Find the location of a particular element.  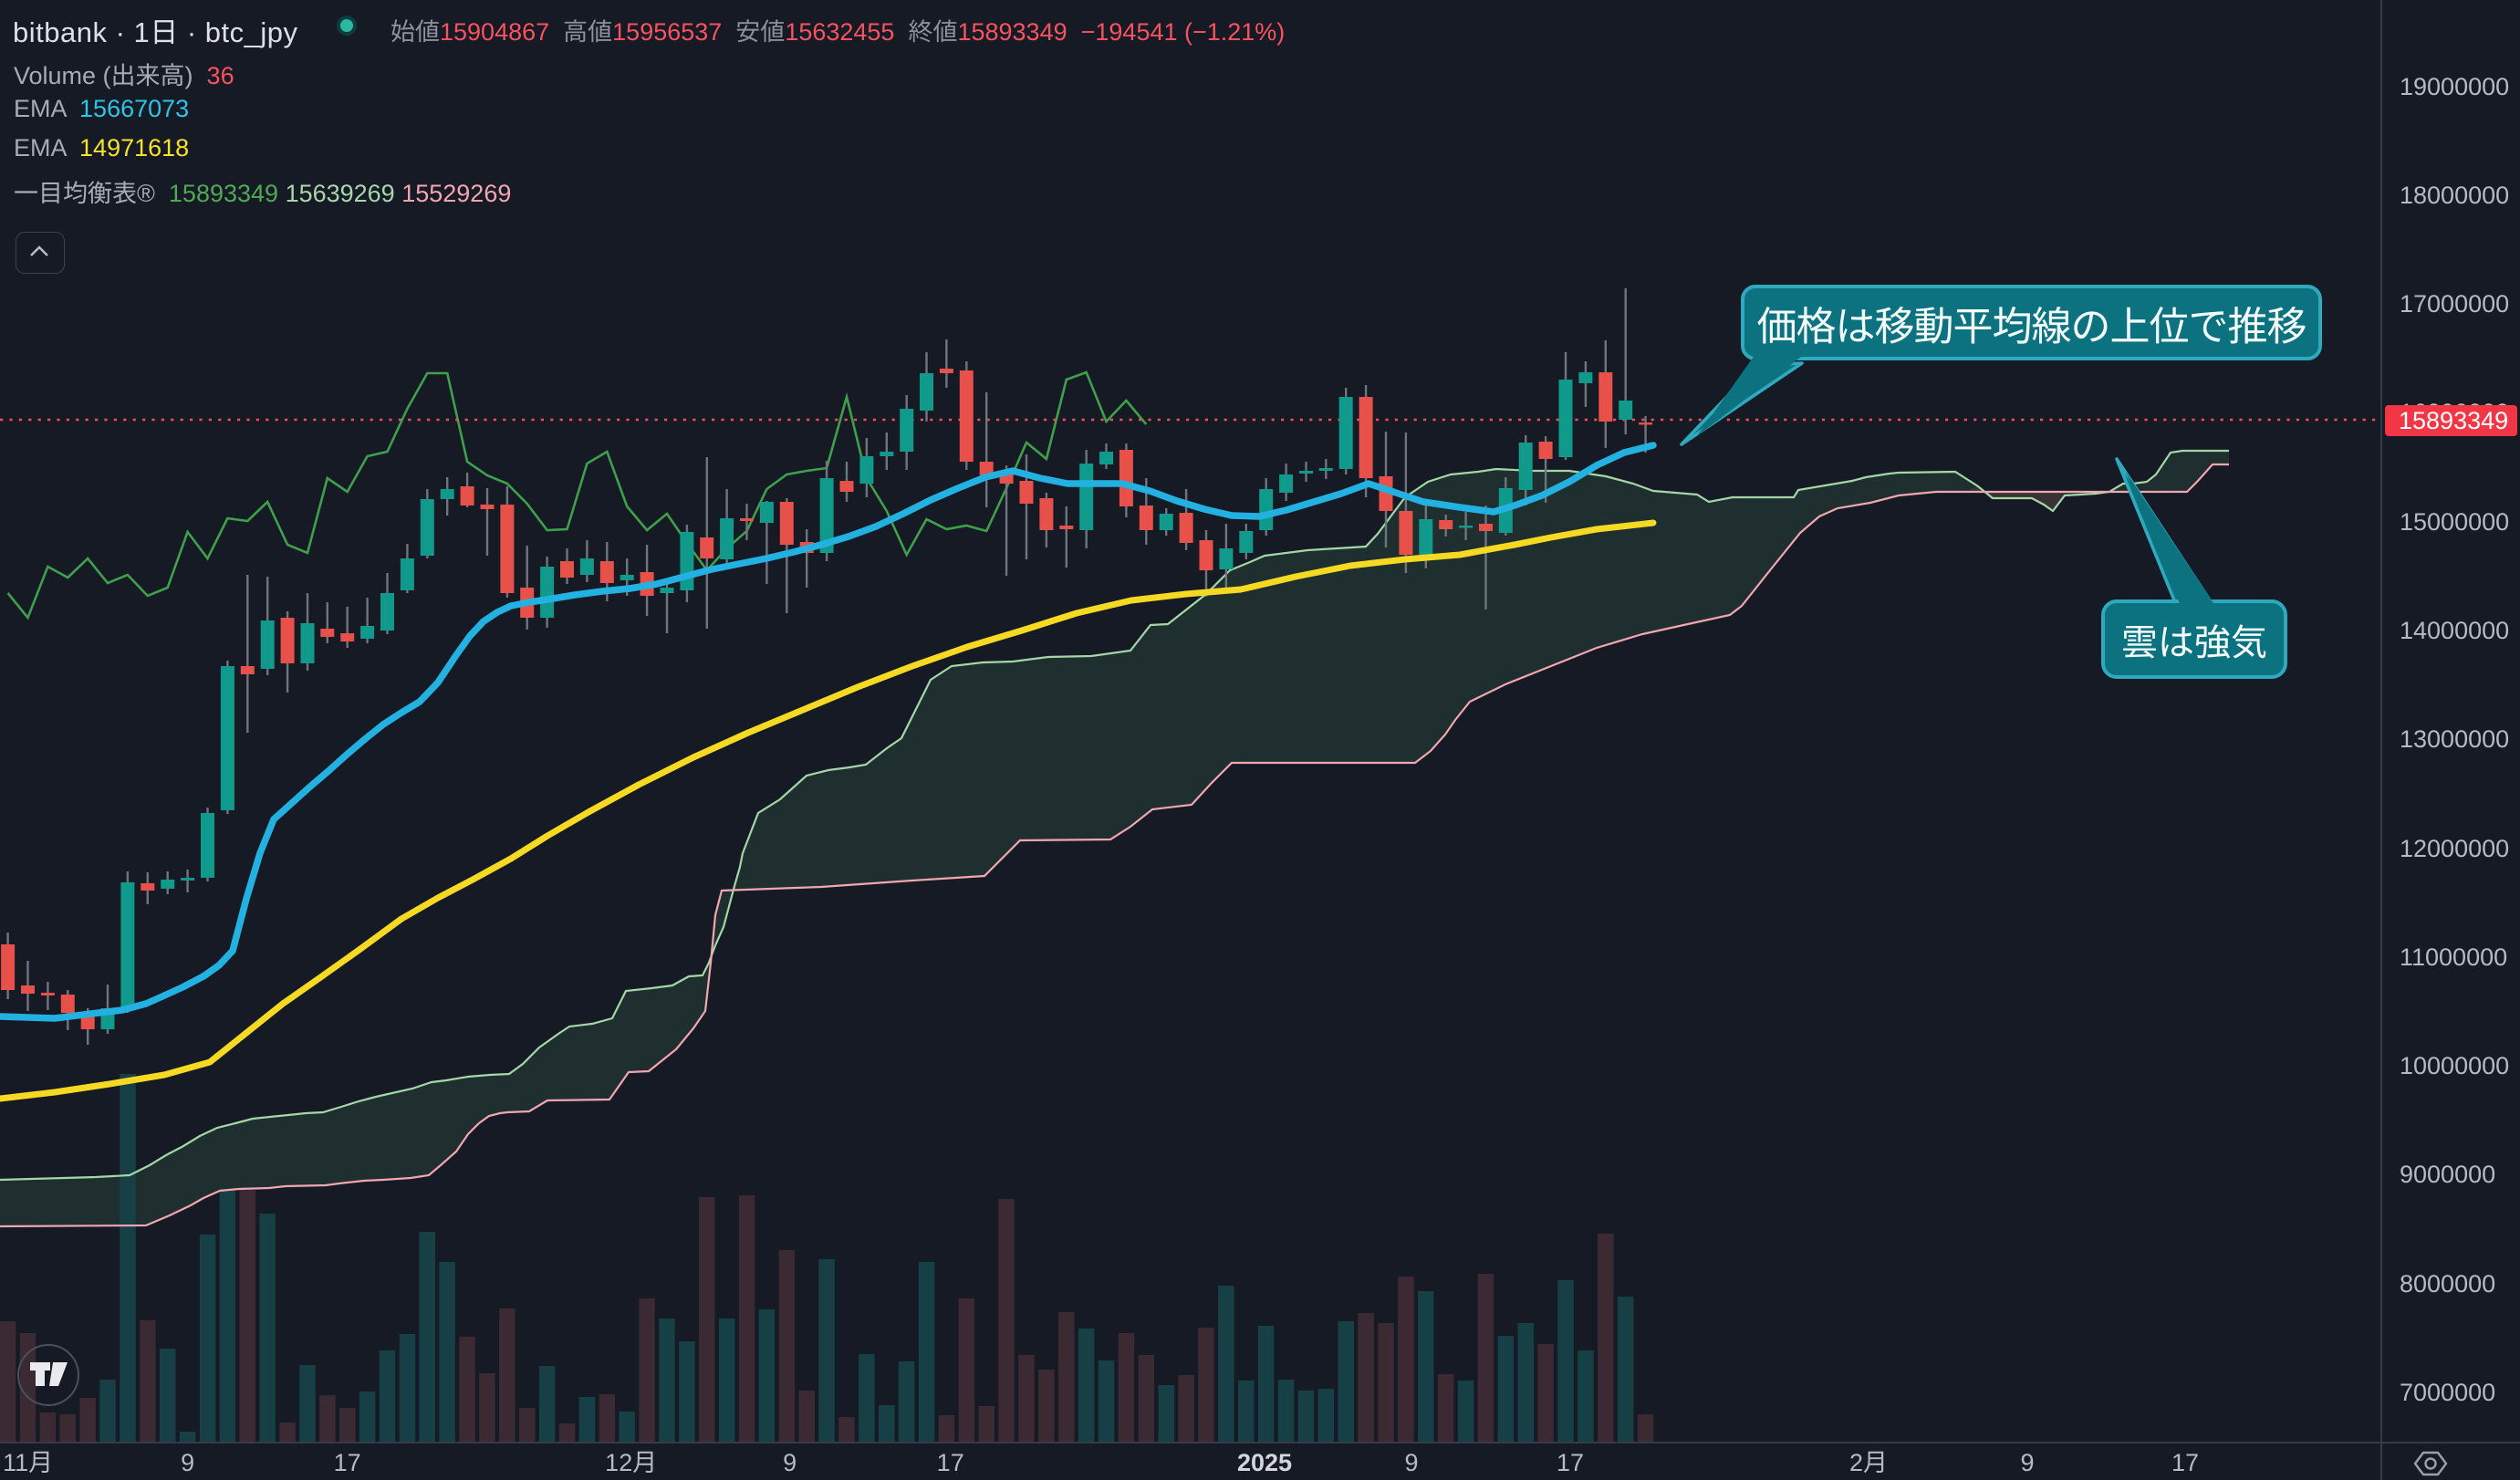

svg-text: 7000000 is located at coordinates (2448, 1392).